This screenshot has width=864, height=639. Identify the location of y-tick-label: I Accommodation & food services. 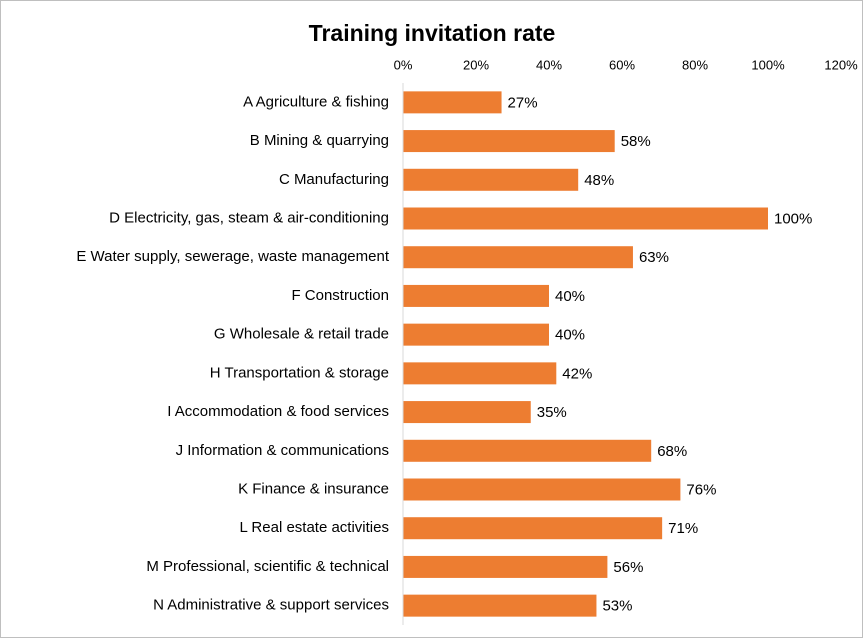
(278, 411).